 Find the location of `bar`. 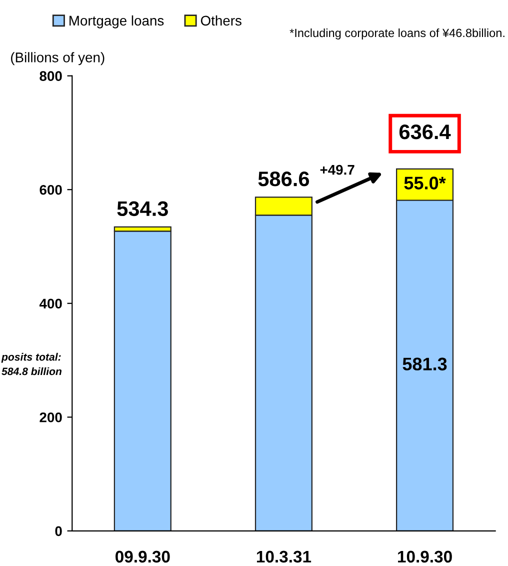

bar is located at coordinates (143, 380).